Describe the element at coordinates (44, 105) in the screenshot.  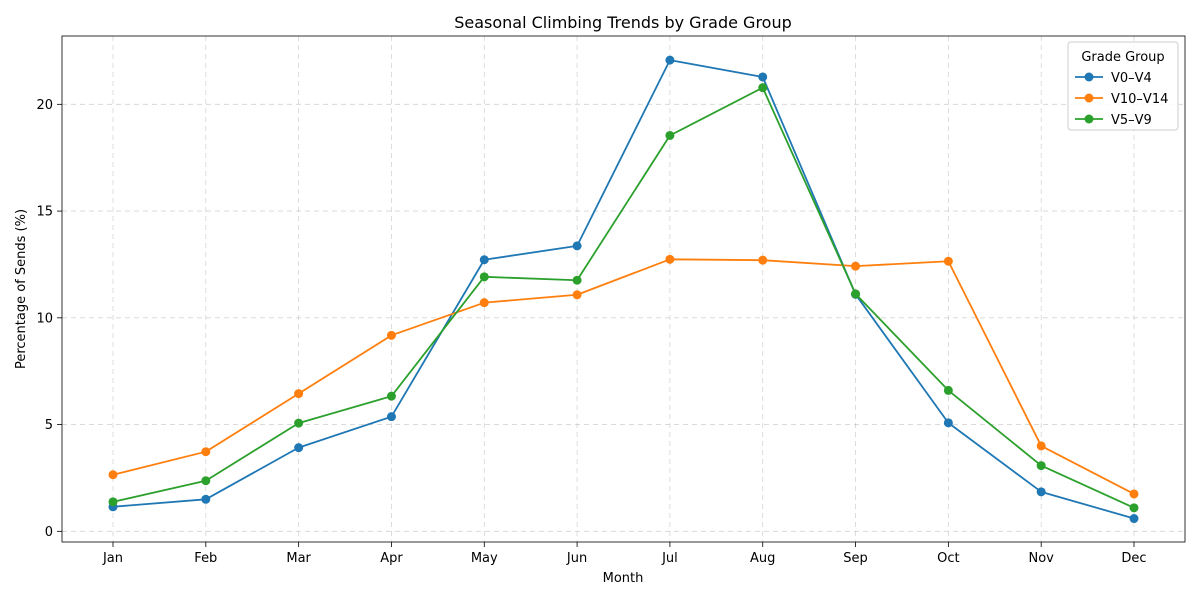
I see `y-tick-label: 20` at that location.